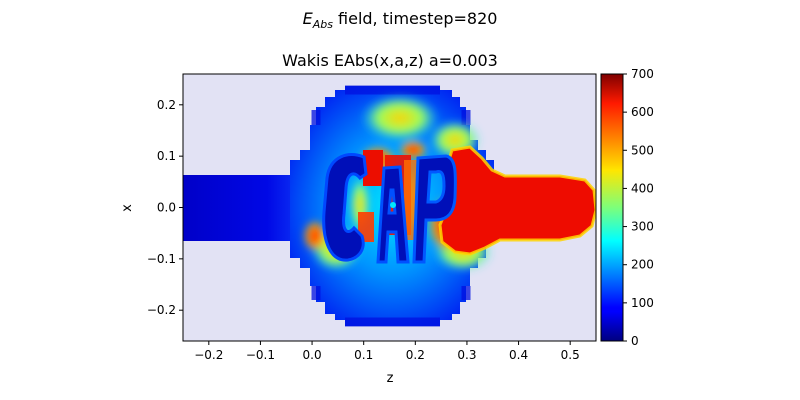 Image resolution: width=800 pixels, height=400 pixels. I want to click on x-tick-label: −0.1, so click(260, 355).